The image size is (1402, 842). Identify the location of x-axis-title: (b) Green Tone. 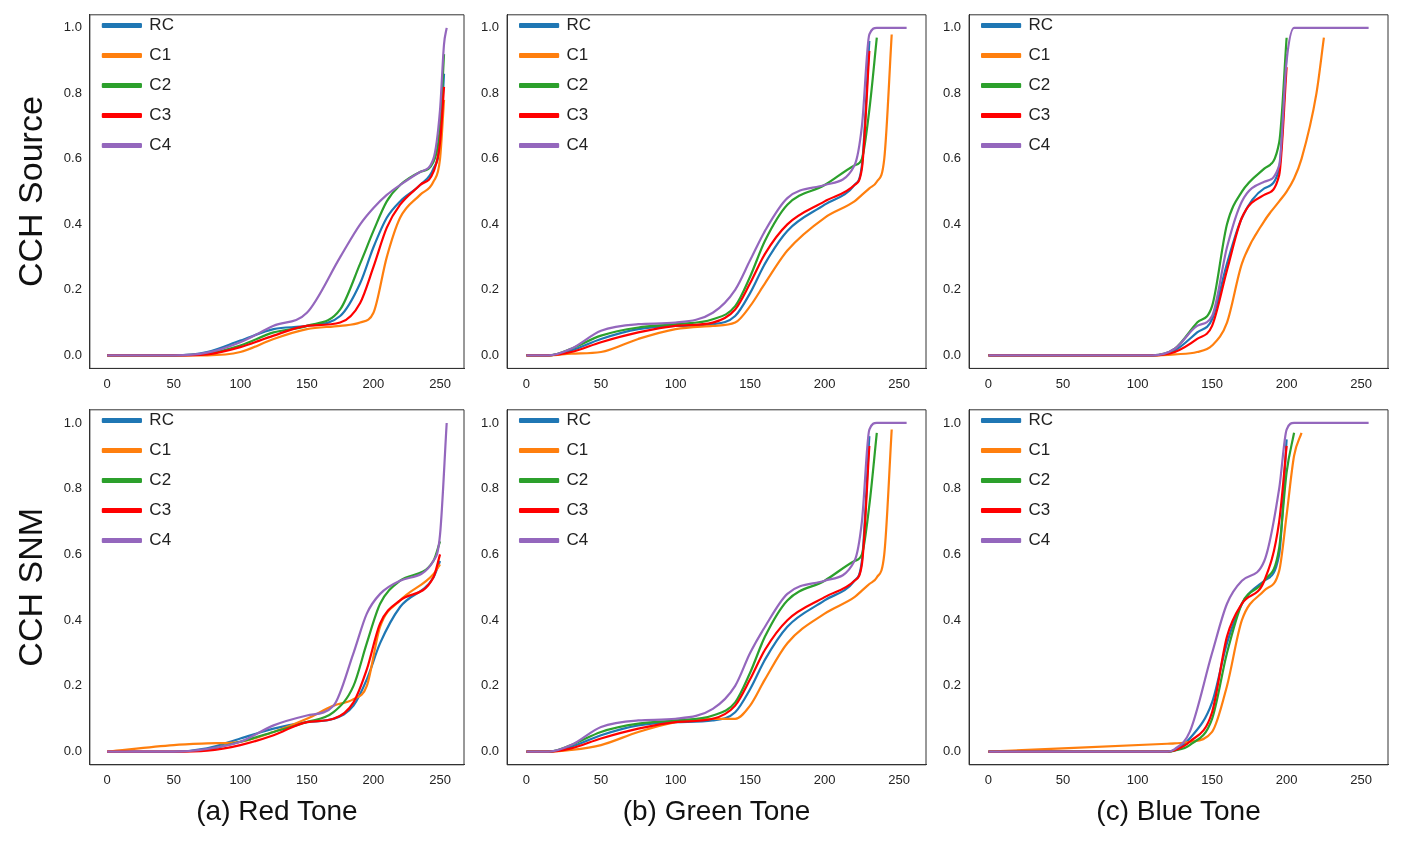
(716, 810).